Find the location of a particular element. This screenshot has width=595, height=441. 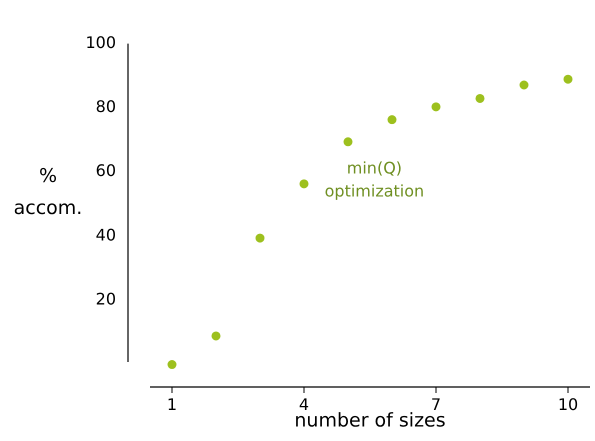

y-tick-label: 60 is located at coordinates (106, 170).